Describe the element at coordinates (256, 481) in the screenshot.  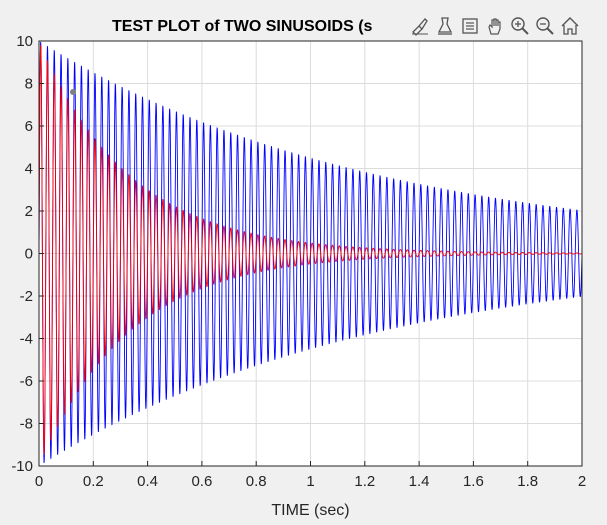
I see `x-tick-label: 0.8` at that location.